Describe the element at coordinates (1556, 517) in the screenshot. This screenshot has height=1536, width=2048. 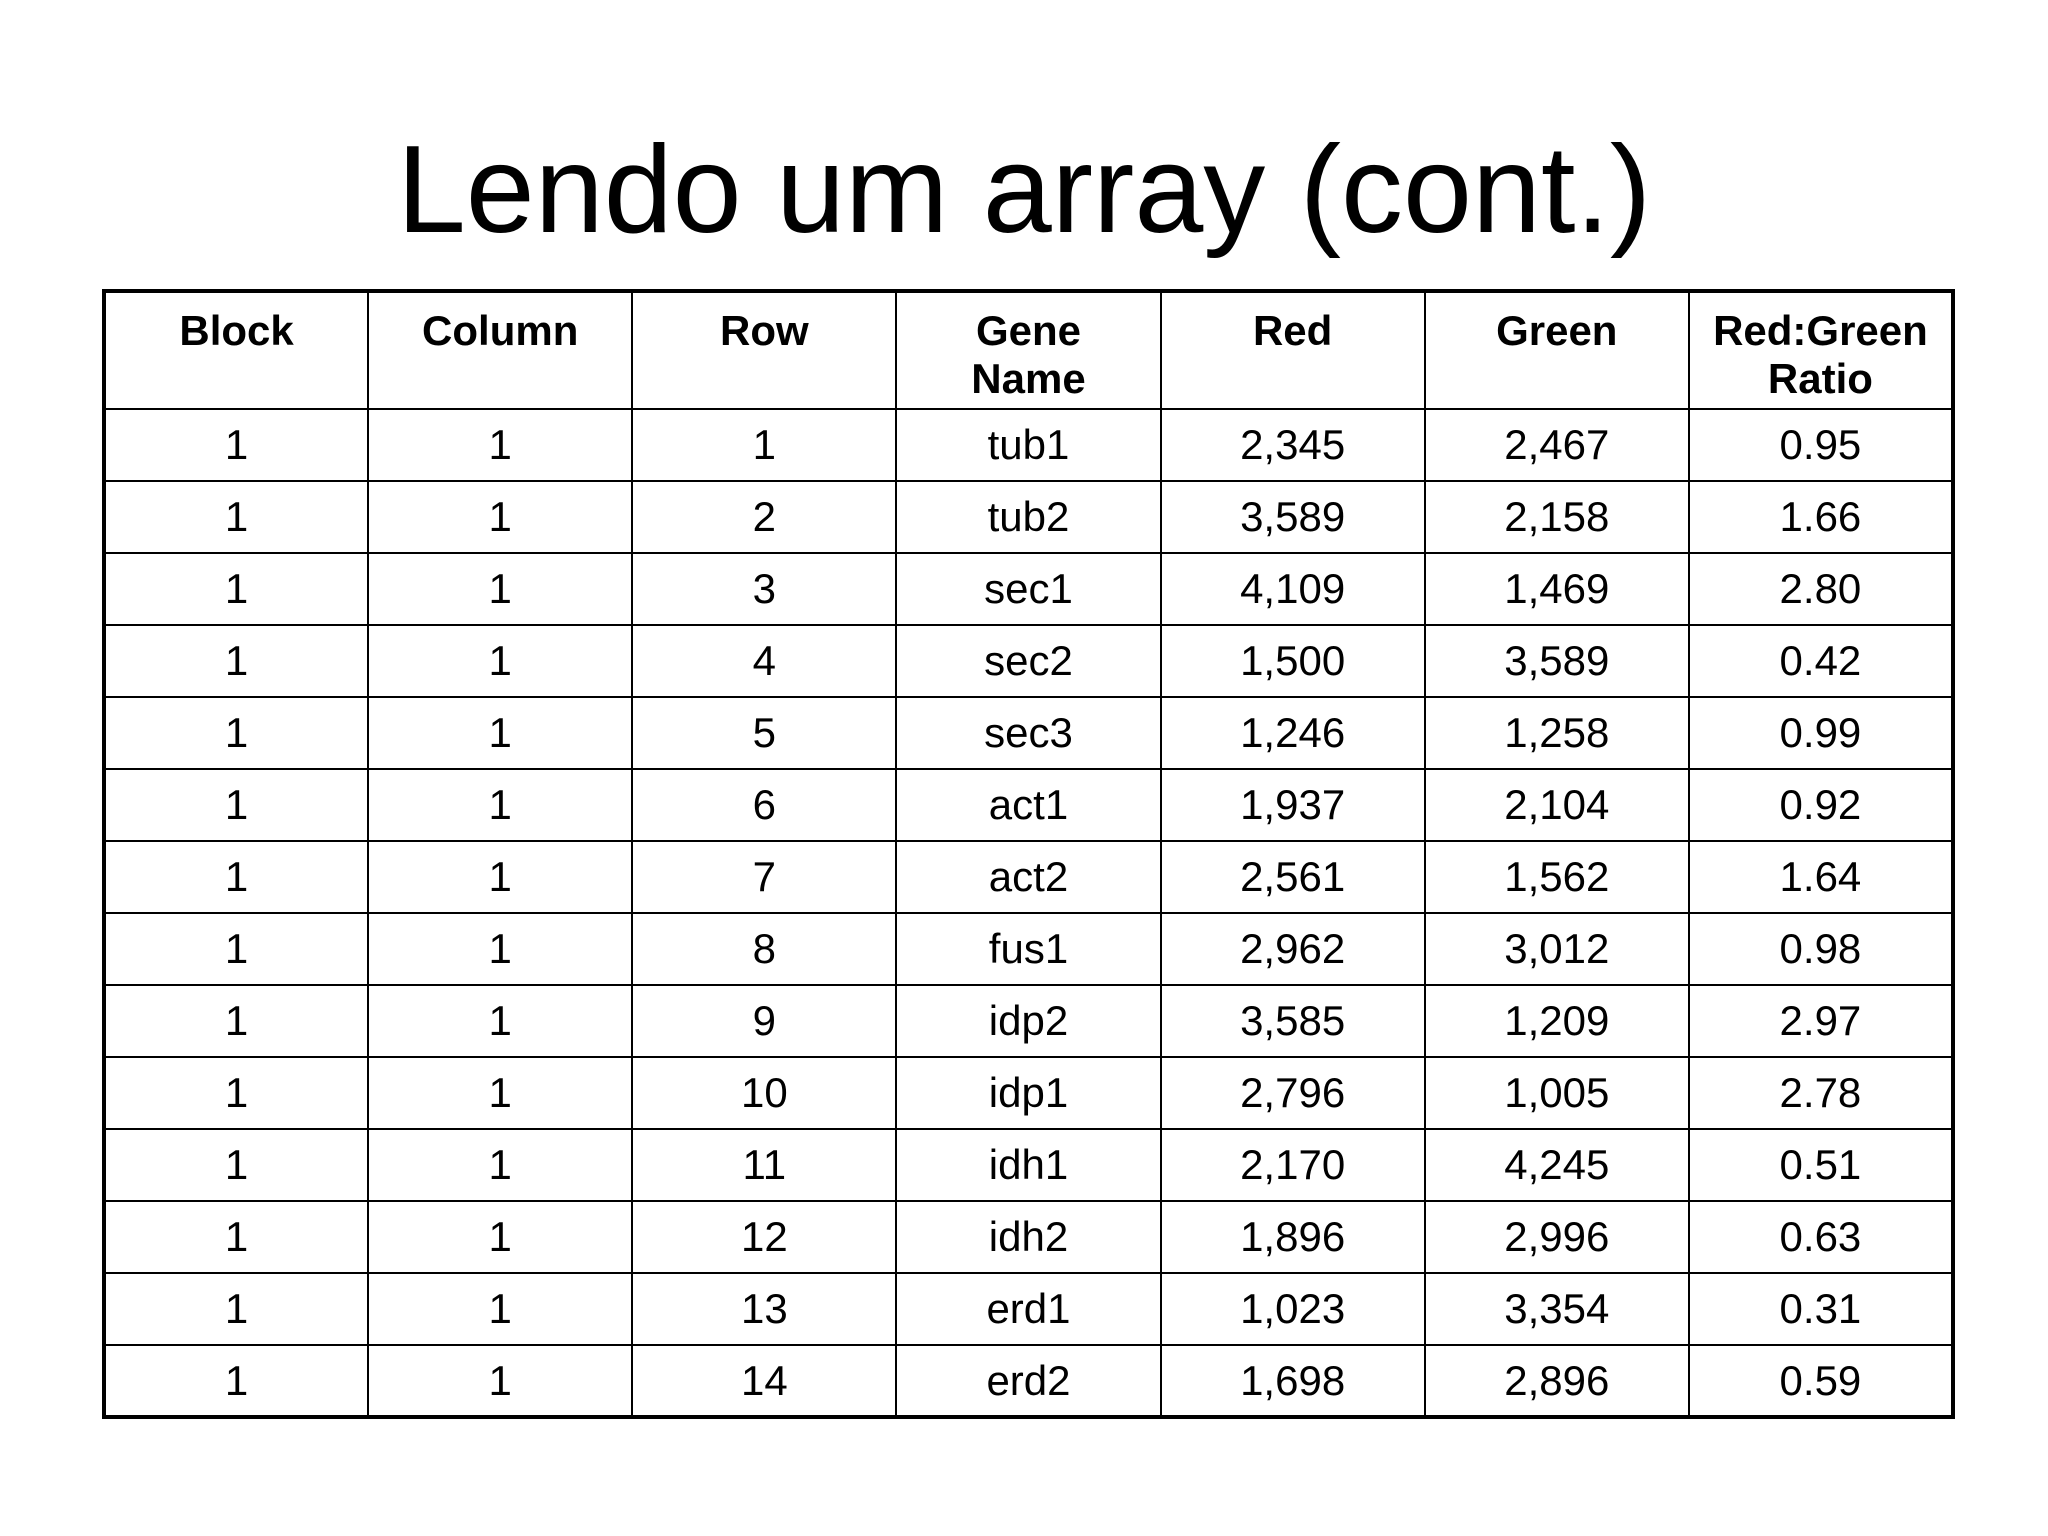
I see `table-cell: 2,158` at that location.